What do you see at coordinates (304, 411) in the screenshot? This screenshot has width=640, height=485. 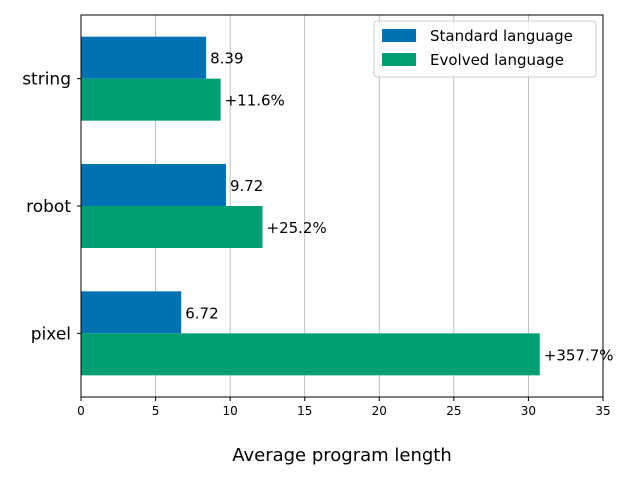 I see `x-tick-label: 15` at bounding box center [304, 411].